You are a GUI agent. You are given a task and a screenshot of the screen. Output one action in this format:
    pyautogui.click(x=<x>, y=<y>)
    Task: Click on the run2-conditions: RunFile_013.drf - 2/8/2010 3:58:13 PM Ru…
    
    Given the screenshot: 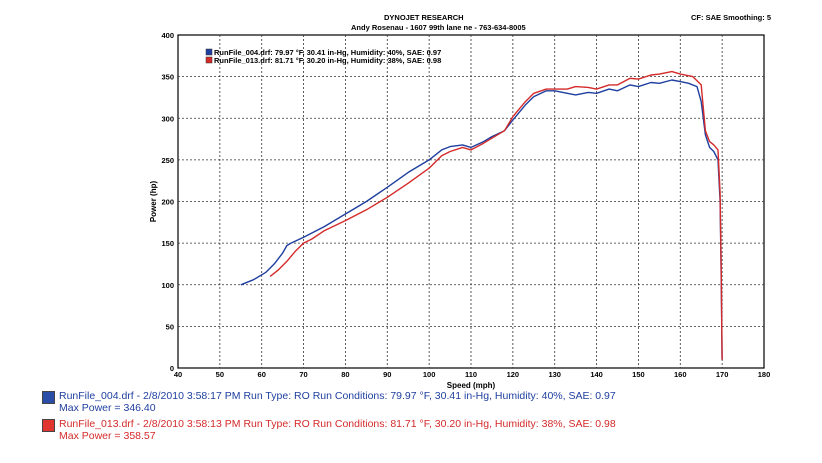 What is the action you would take?
    pyautogui.click(x=337, y=424)
    